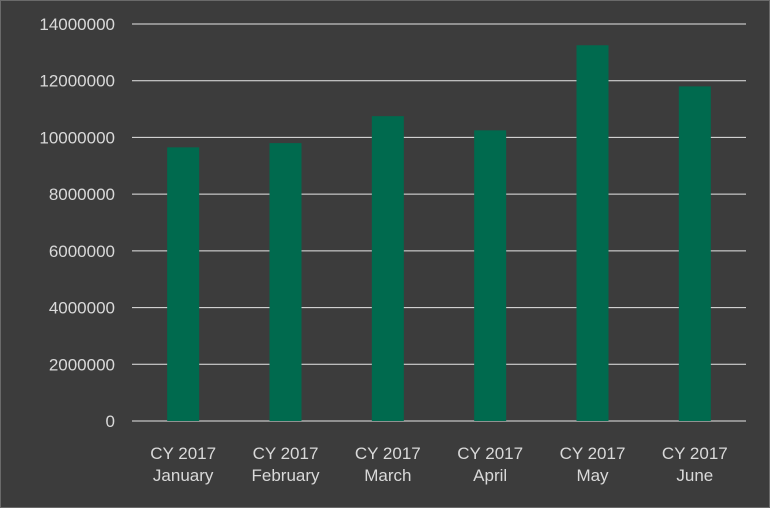 This screenshot has width=770, height=508. Describe the element at coordinates (110, 421) in the screenshot. I see `y-tick-label: 0` at that location.